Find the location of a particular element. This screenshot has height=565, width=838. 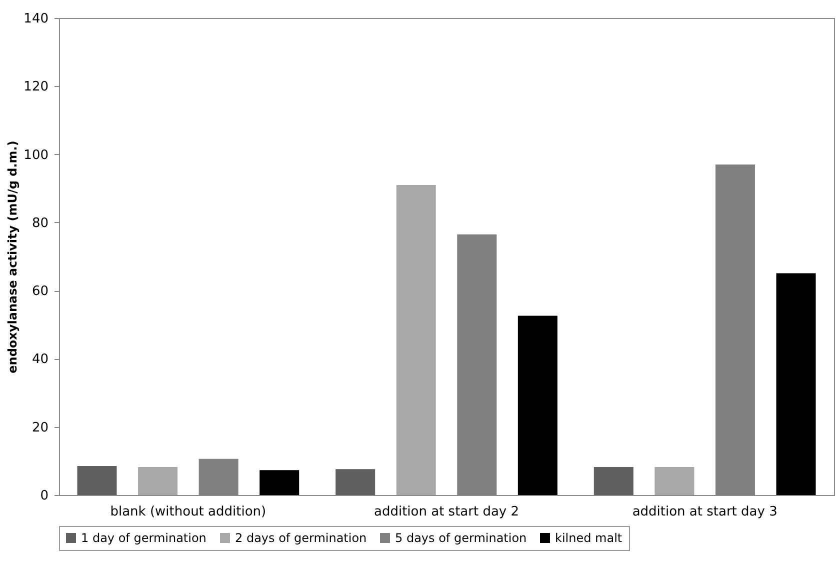

legend-label: 5 days of germination is located at coordinates (461, 538).